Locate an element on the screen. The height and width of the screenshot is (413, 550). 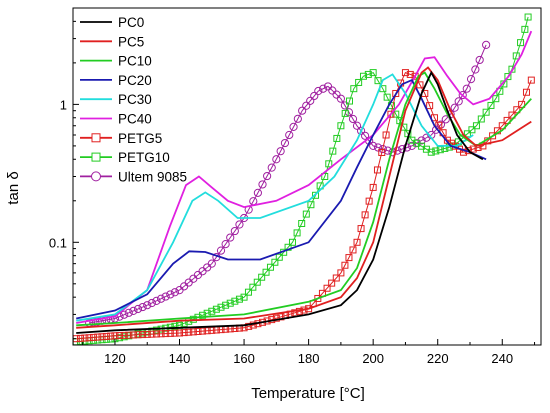
x-tick-label: 240 is located at coordinates (502, 358).